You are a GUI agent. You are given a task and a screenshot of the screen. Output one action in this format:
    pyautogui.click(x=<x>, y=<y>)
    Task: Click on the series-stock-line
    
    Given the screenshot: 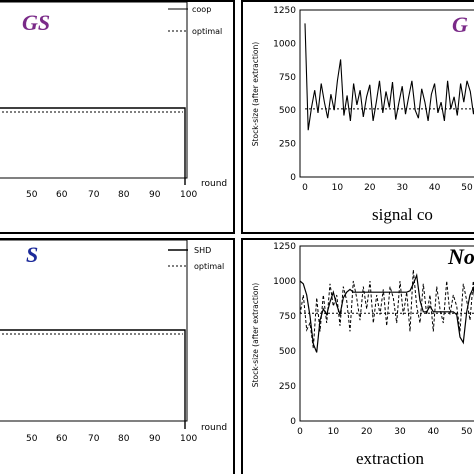 What is the action you would take?
    pyautogui.click(x=389, y=77)
    